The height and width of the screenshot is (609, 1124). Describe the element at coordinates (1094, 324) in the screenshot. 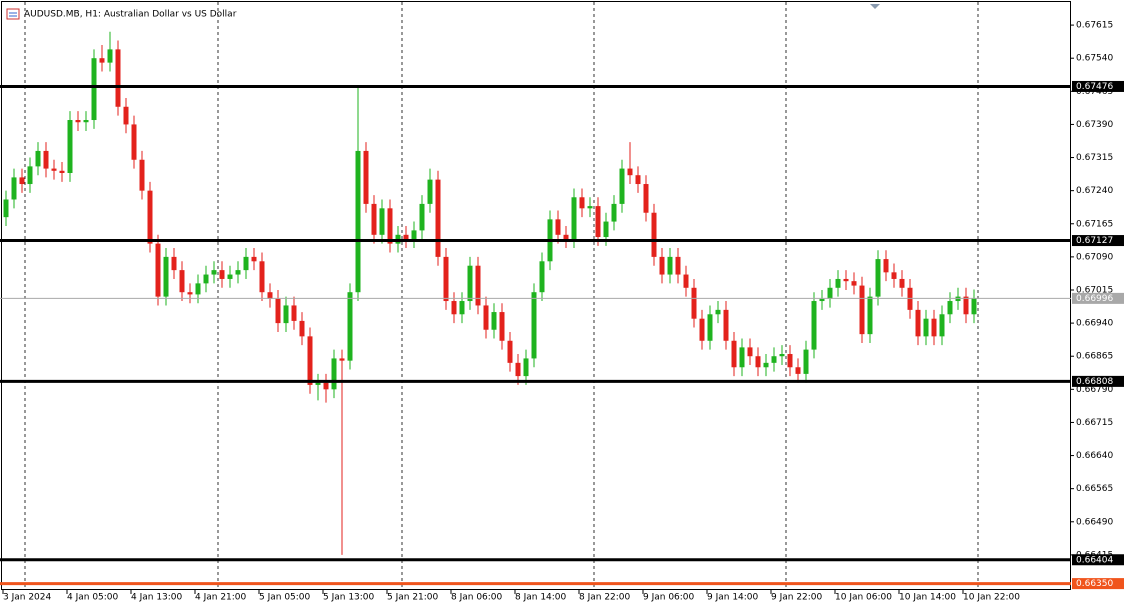

I see `y-tick-label: 0.66940` at that location.